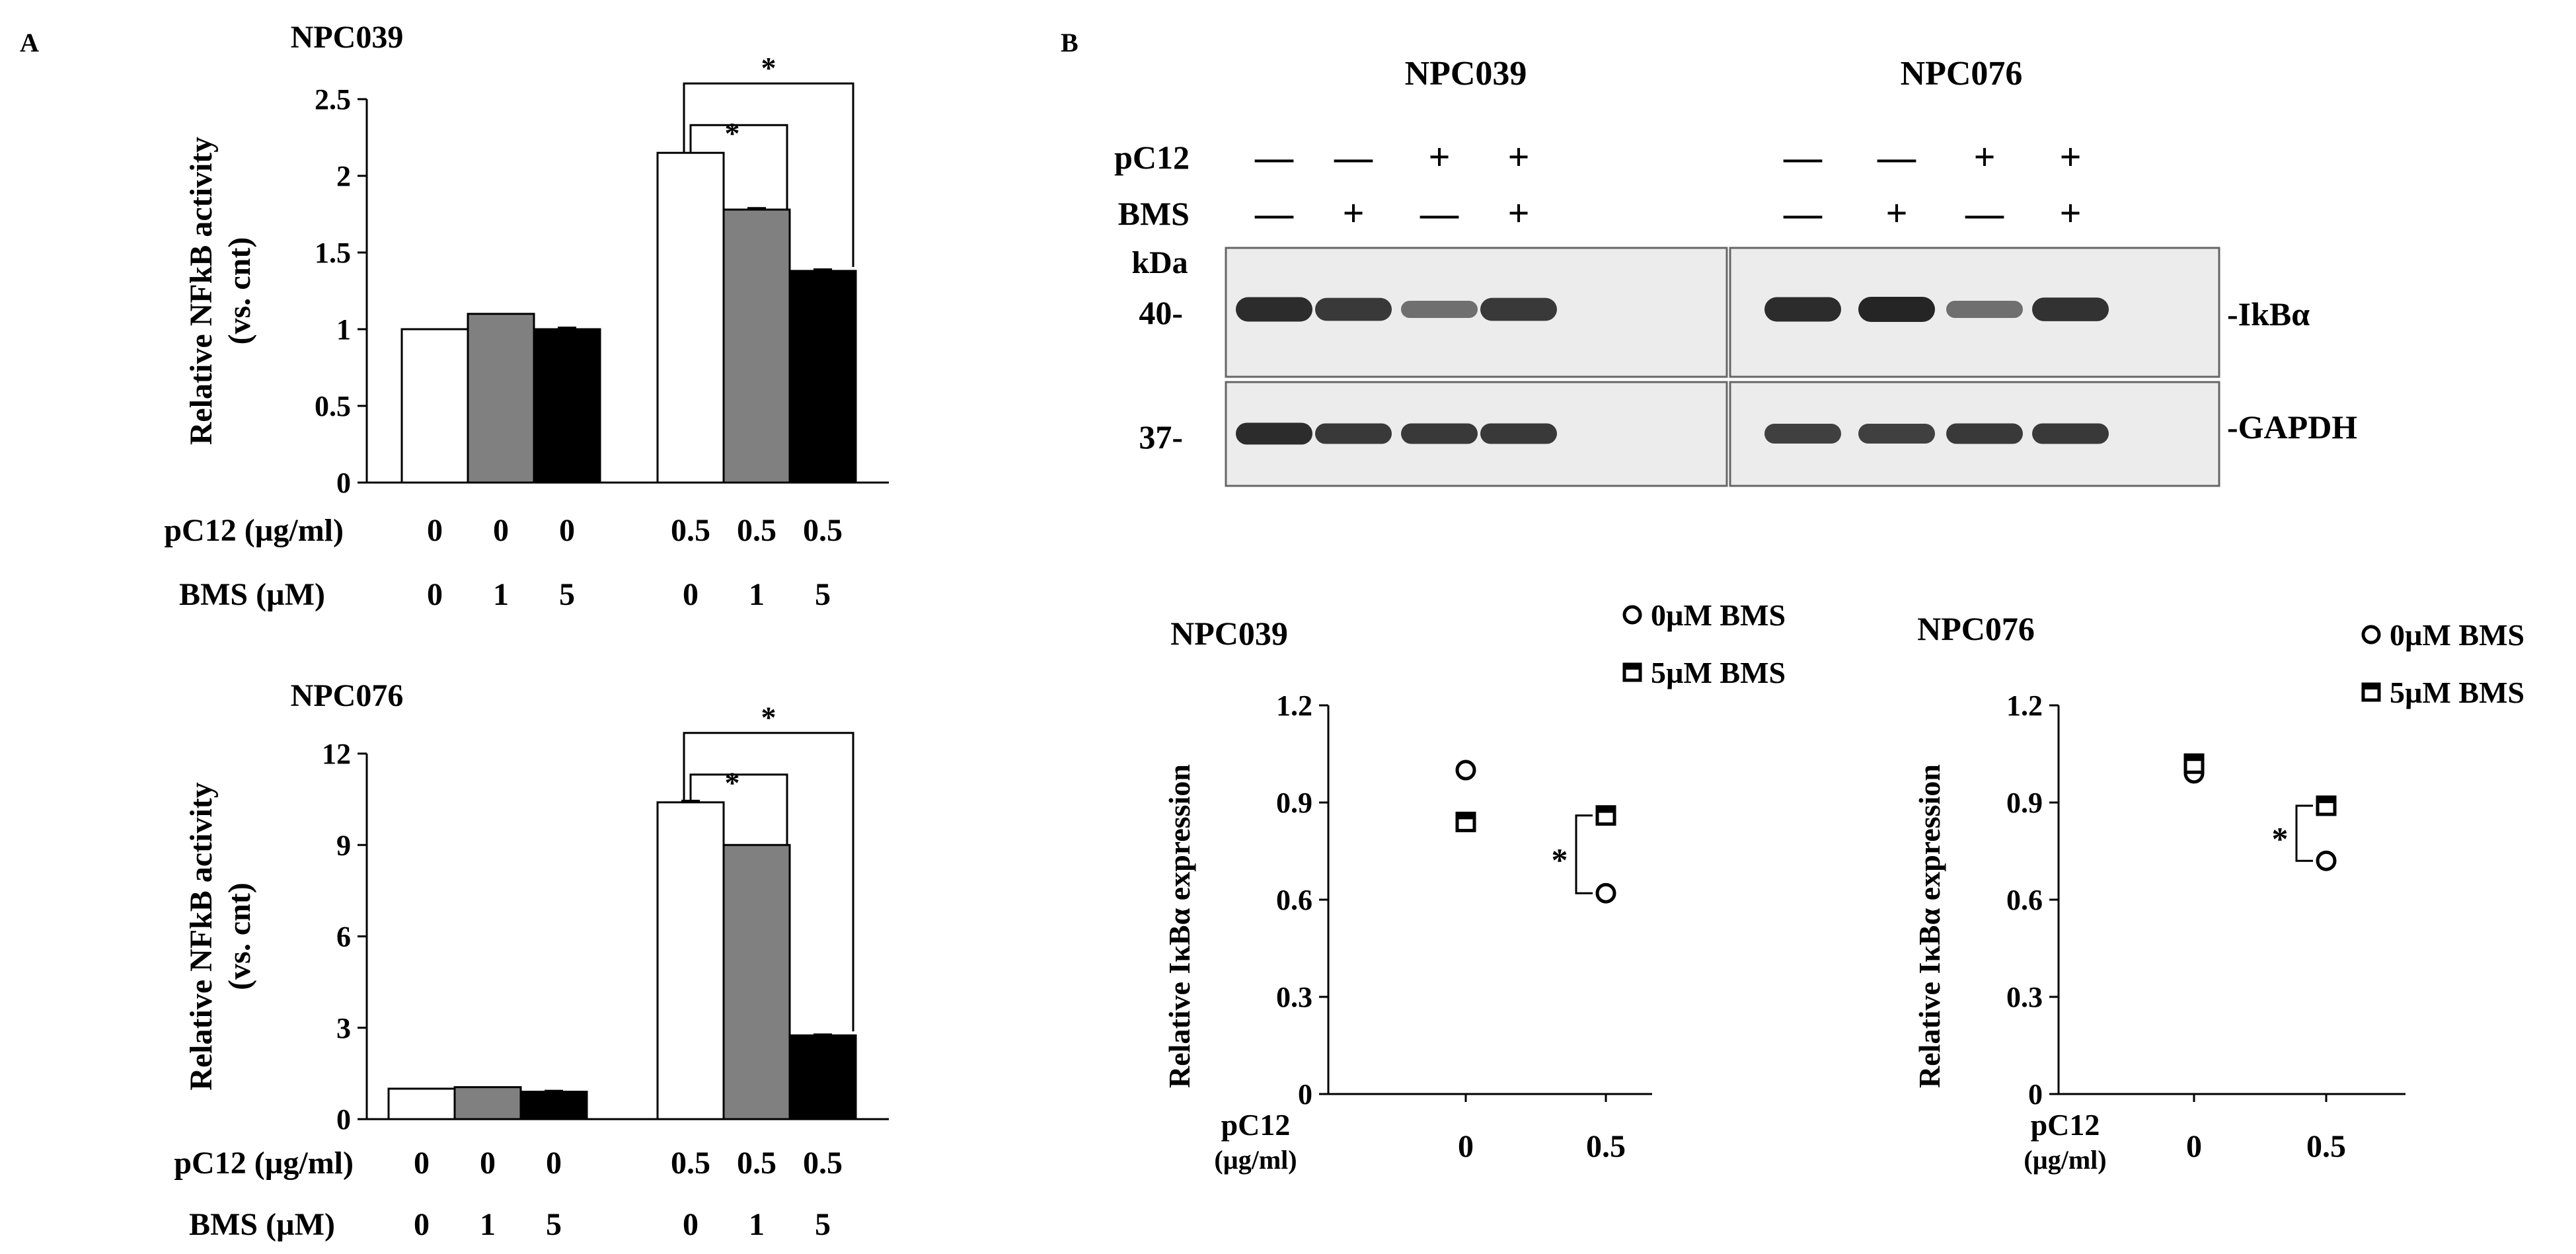 The image size is (2576, 1254). I want to click on panel-b-letter: B, so click(1070, 43).